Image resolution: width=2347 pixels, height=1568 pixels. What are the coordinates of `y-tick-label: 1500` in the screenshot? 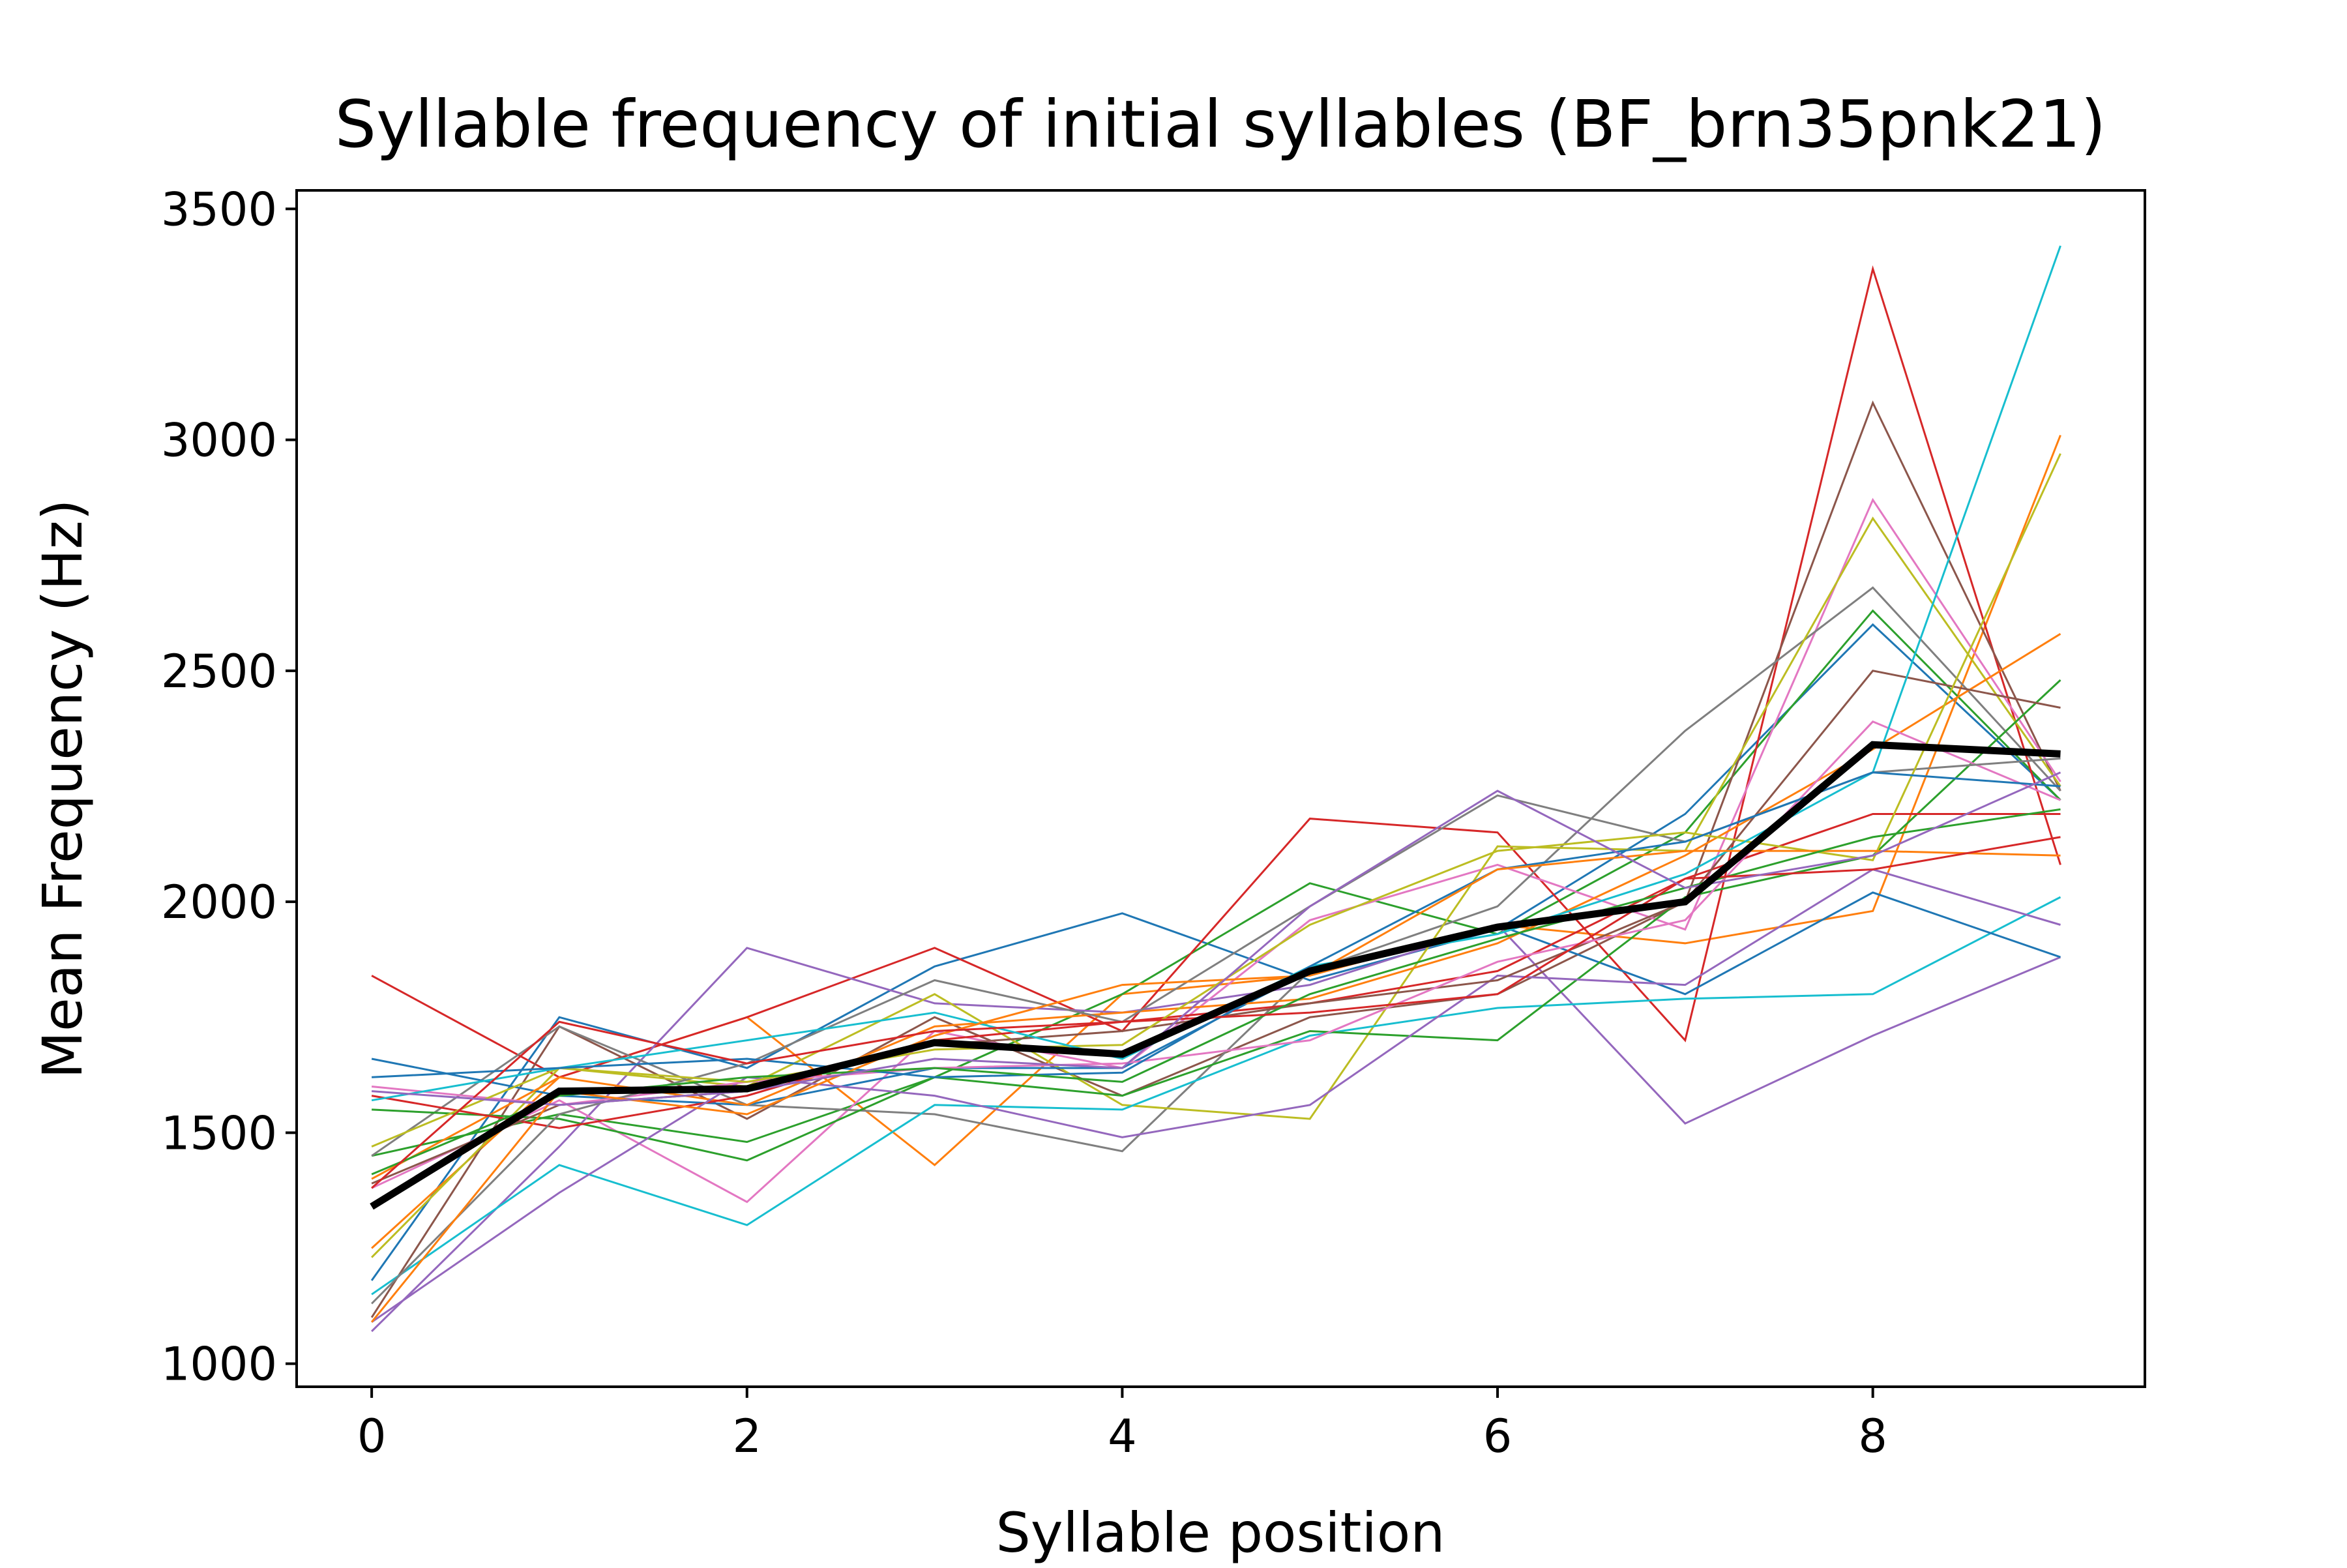 It's located at (219, 1133).